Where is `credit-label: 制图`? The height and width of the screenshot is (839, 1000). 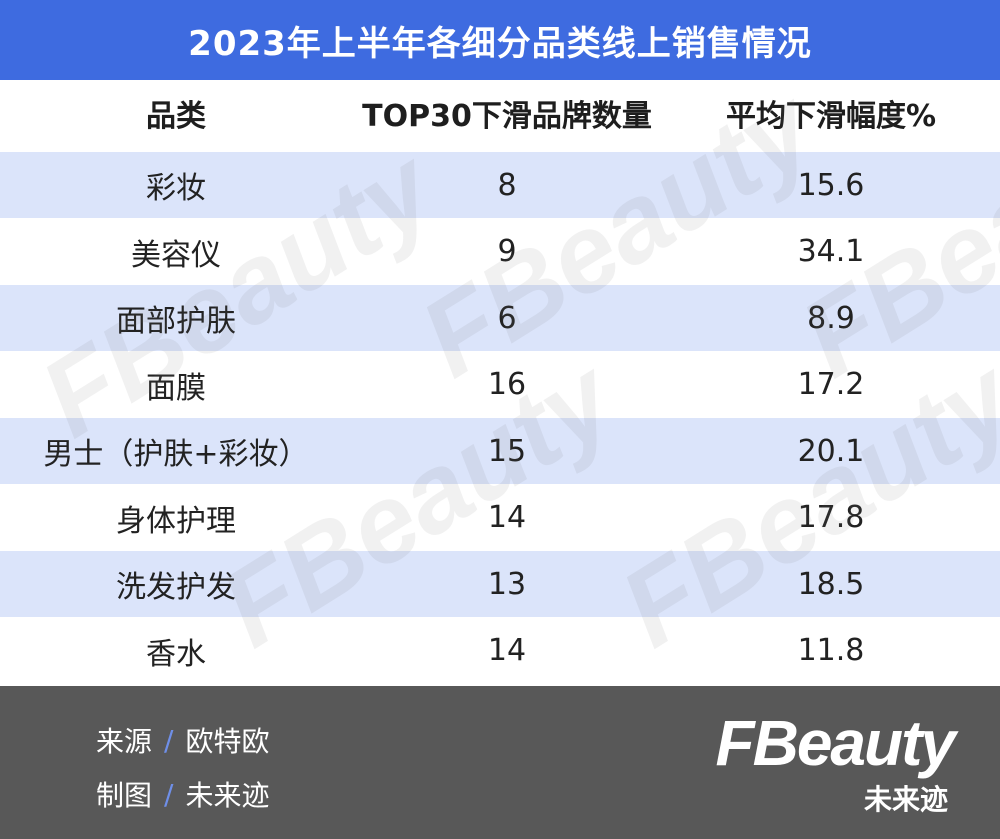
credit-label: 制图 is located at coordinates (124, 795).